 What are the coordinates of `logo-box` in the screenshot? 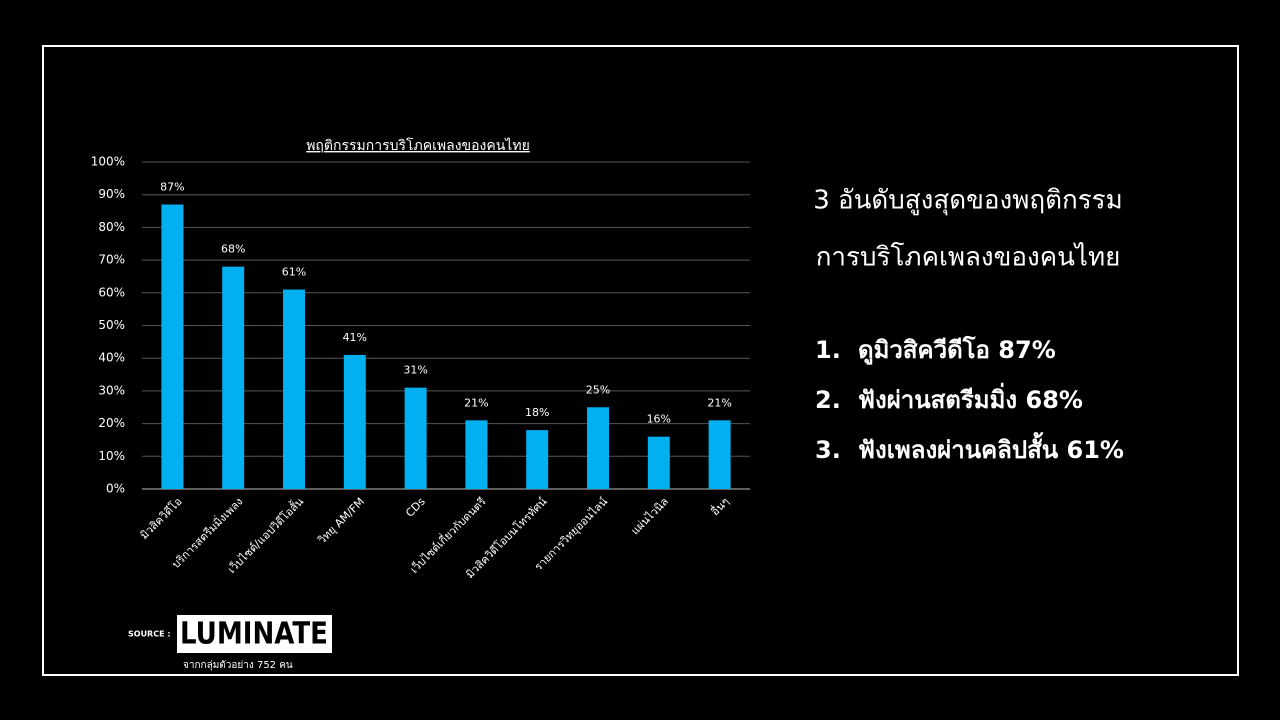 It's located at (254, 634).